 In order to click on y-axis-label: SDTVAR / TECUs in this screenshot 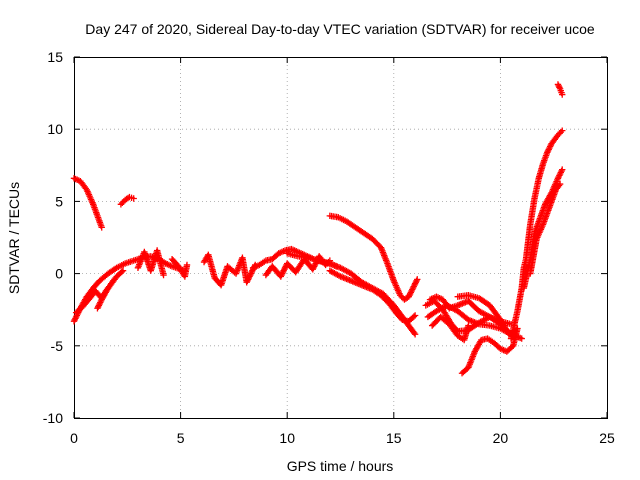, I will do `click(14, 238)`.